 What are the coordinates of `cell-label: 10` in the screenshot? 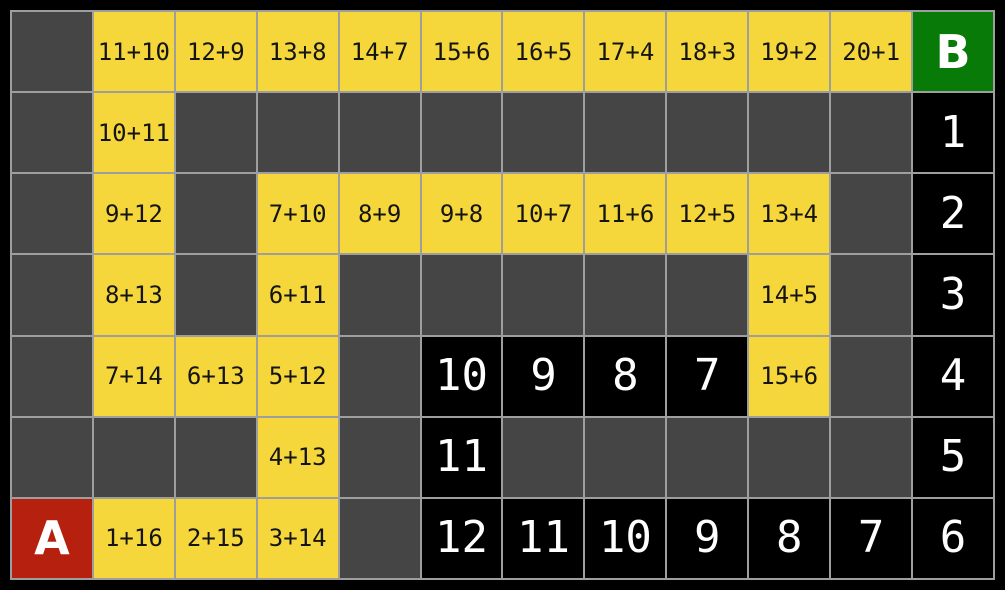 It's located at (462, 376).